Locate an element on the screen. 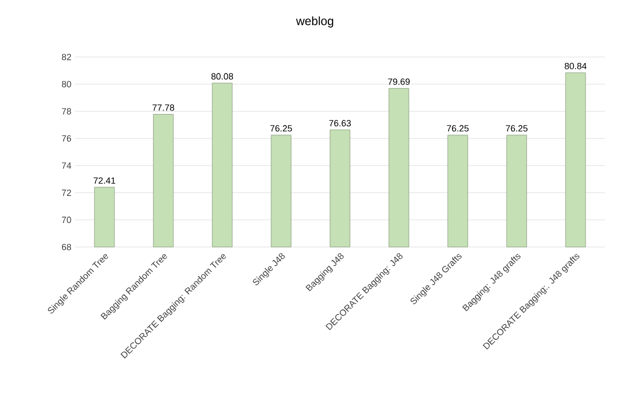 The width and height of the screenshot is (631, 407). y-tick-label: 82 is located at coordinates (67, 57).